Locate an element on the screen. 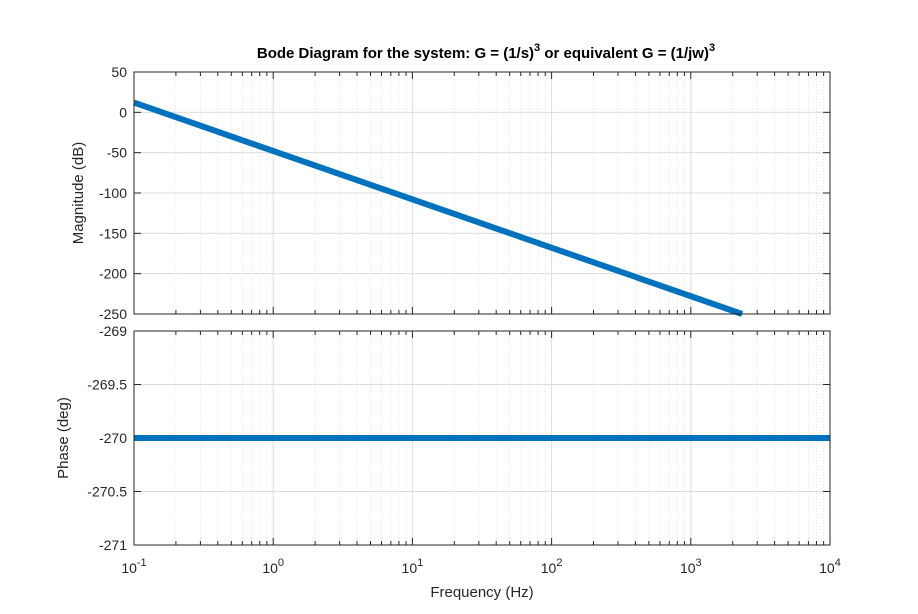  y-tick-label: -269.5 is located at coordinates (107, 385).